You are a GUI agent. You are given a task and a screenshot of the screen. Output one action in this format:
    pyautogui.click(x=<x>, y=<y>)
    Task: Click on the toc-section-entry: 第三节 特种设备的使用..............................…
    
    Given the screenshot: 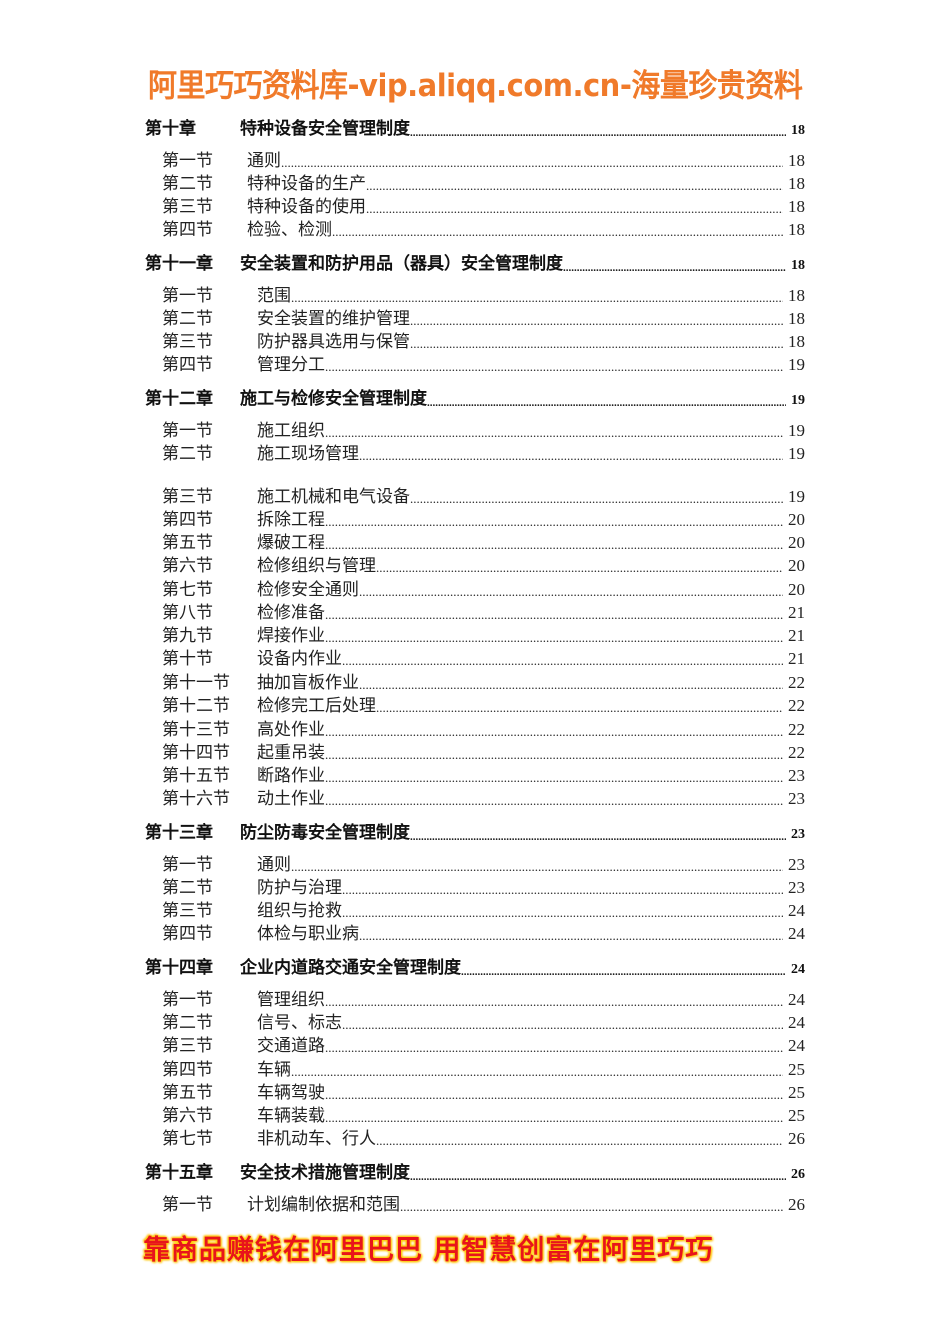 What is the action you would take?
    pyautogui.click(x=475, y=206)
    